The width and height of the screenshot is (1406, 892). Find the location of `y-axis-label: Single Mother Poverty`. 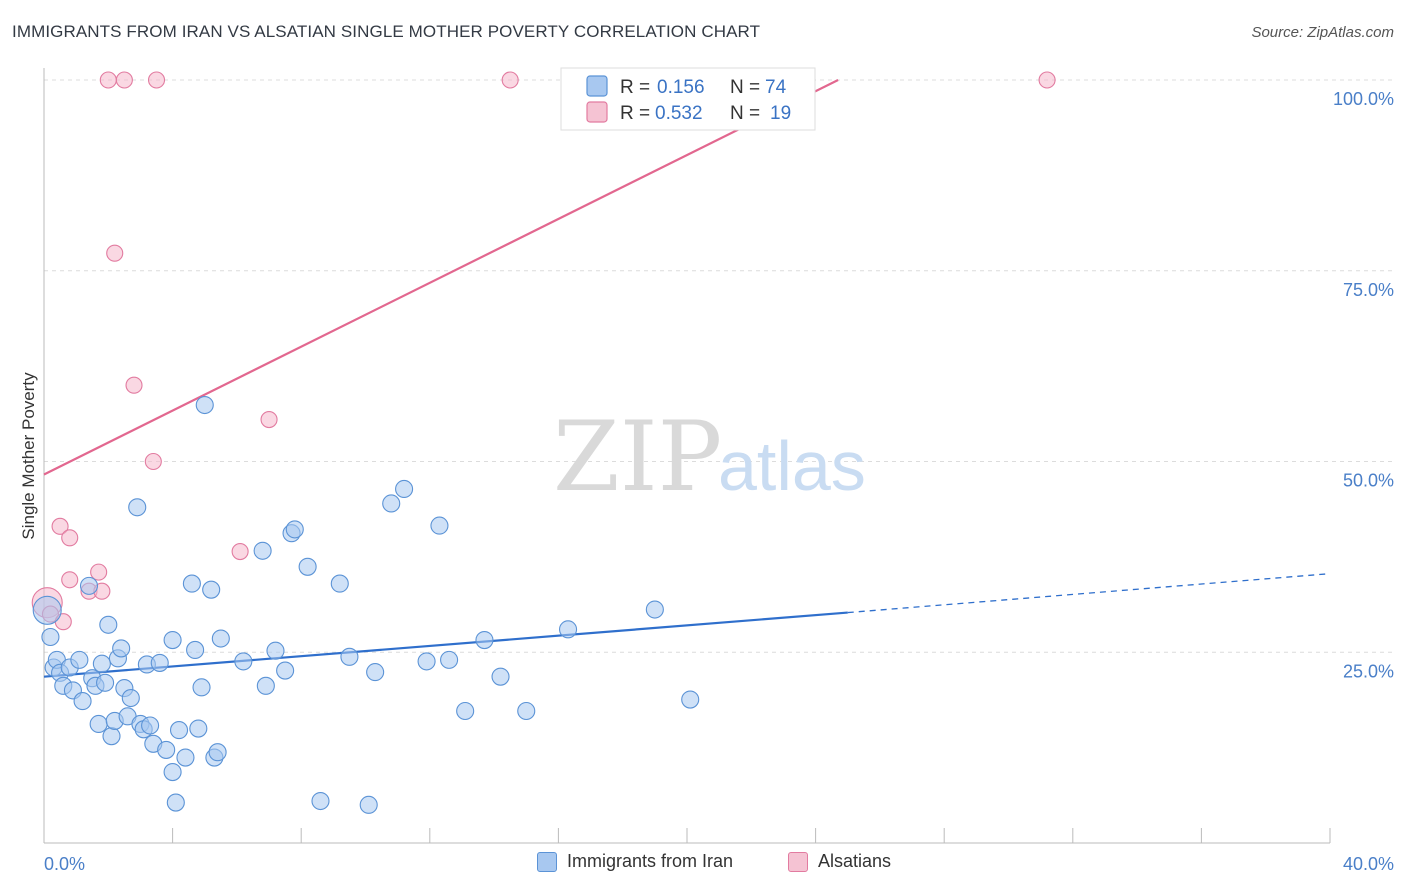

y-axis-label: Single Mother Poverty is located at coordinates (28, 456).